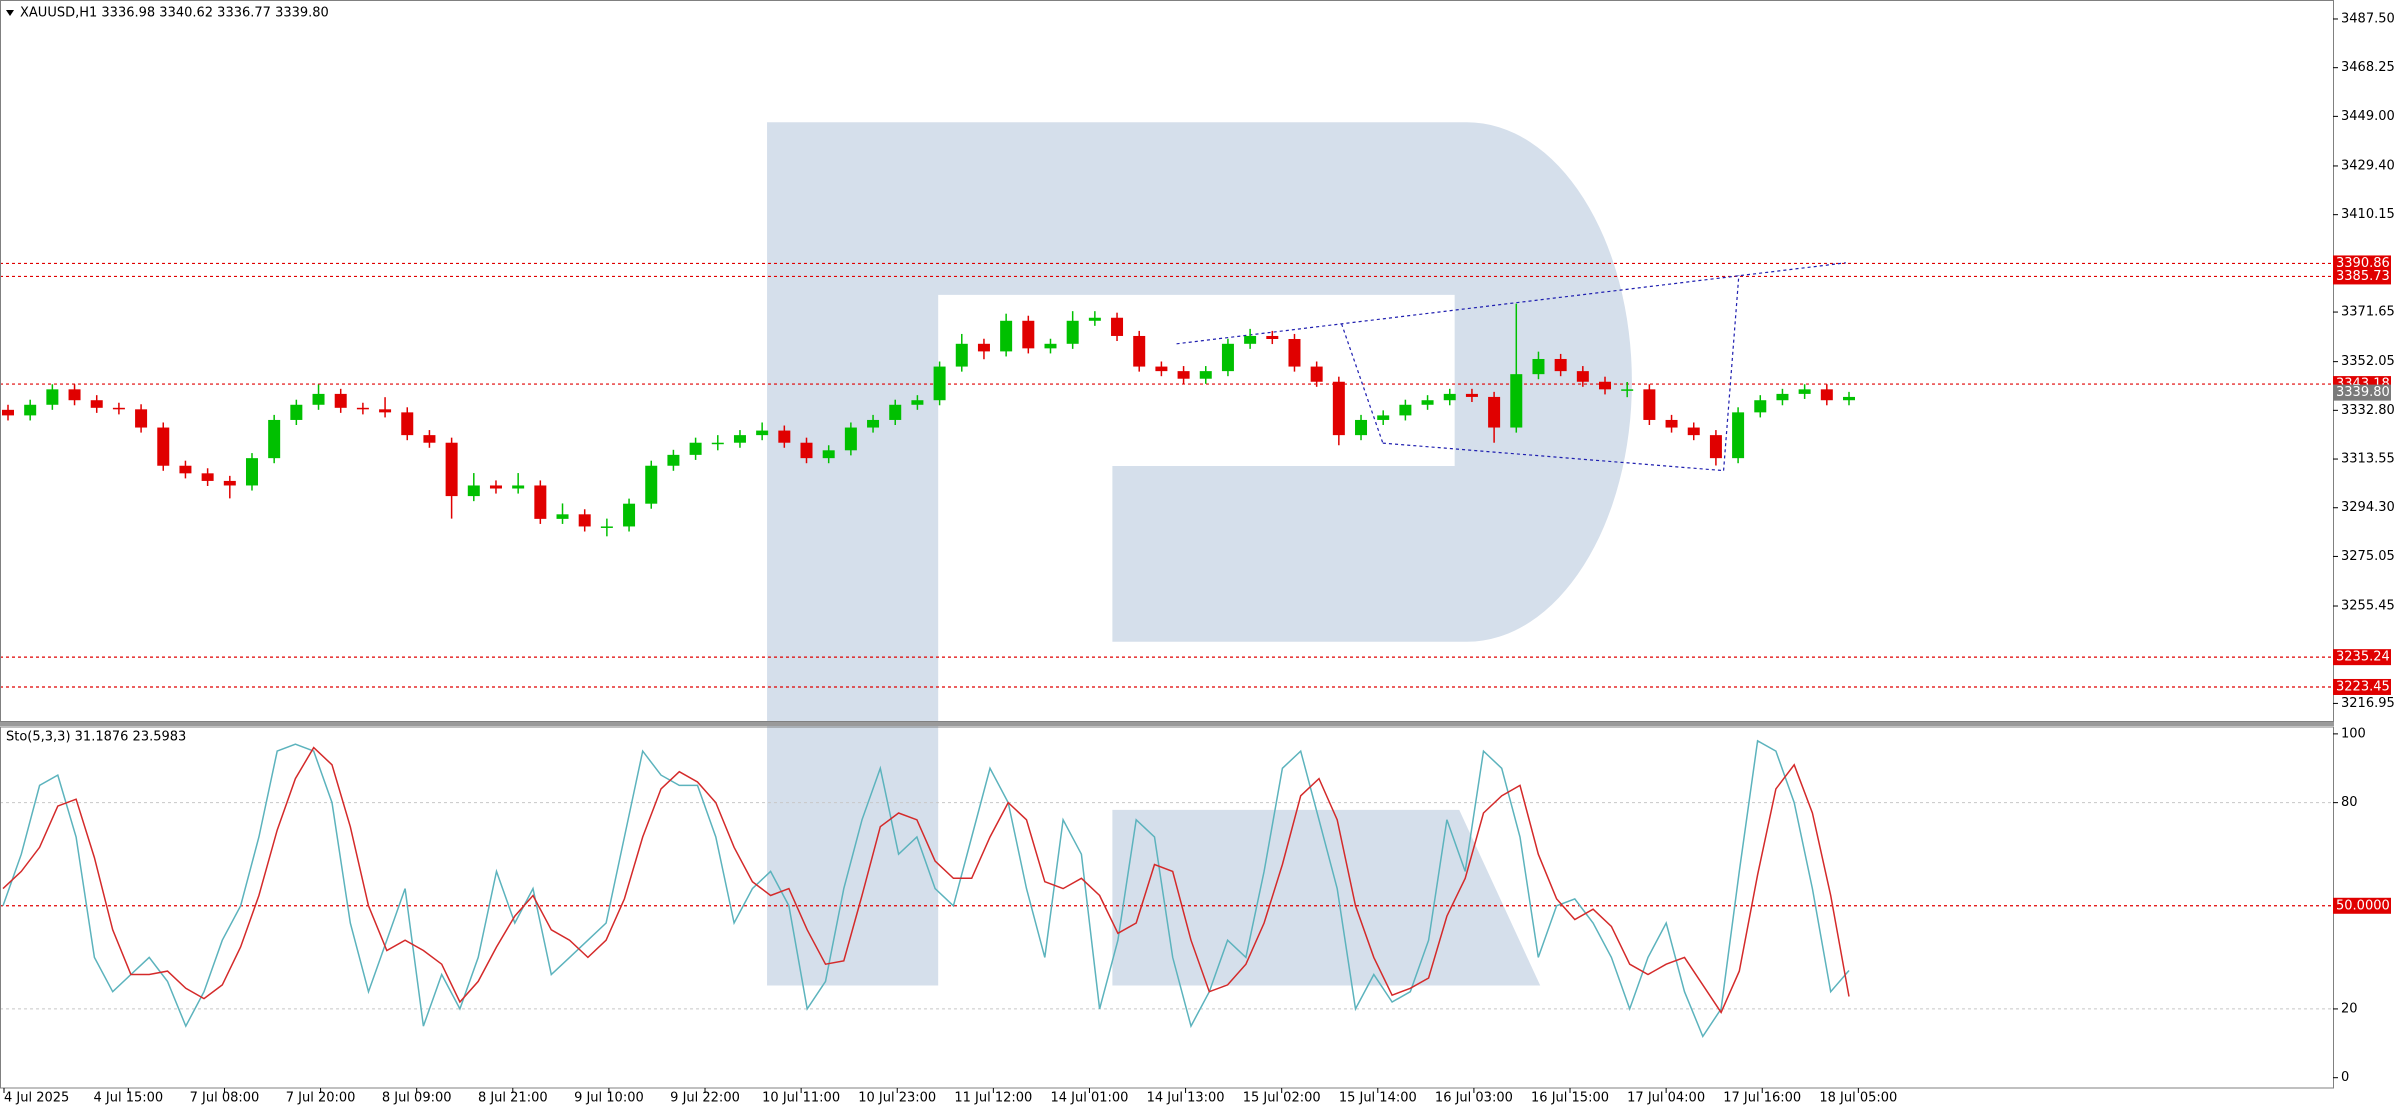 The image size is (2396, 1110). What do you see at coordinates (2368, 361) in the screenshot?
I see `y-tick-label: 3352.05` at bounding box center [2368, 361].